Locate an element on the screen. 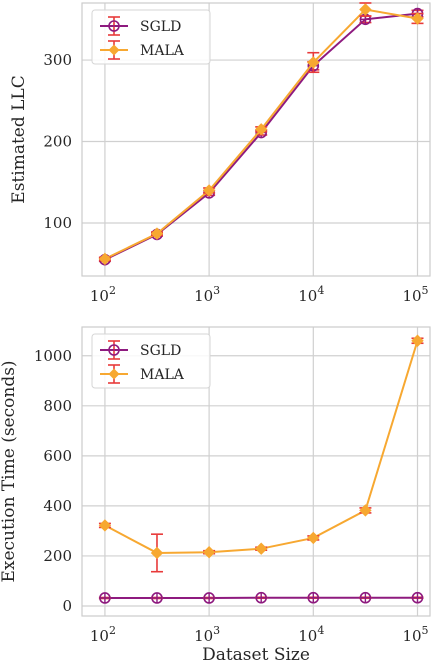 The image size is (436, 664). y-tick-label: 0 is located at coordinates (67, 606).